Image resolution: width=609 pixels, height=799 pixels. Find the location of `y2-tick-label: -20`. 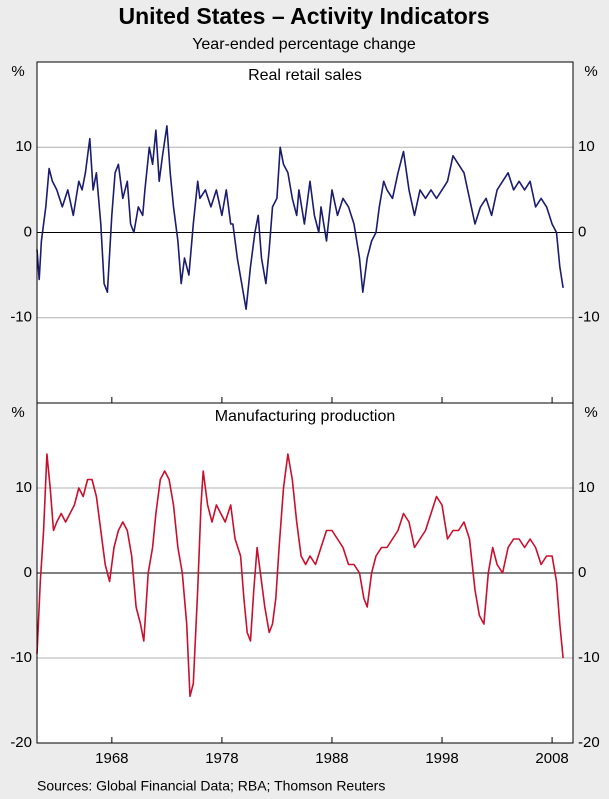

y2-tick-label: -20 is located at coordinates (589, 742).